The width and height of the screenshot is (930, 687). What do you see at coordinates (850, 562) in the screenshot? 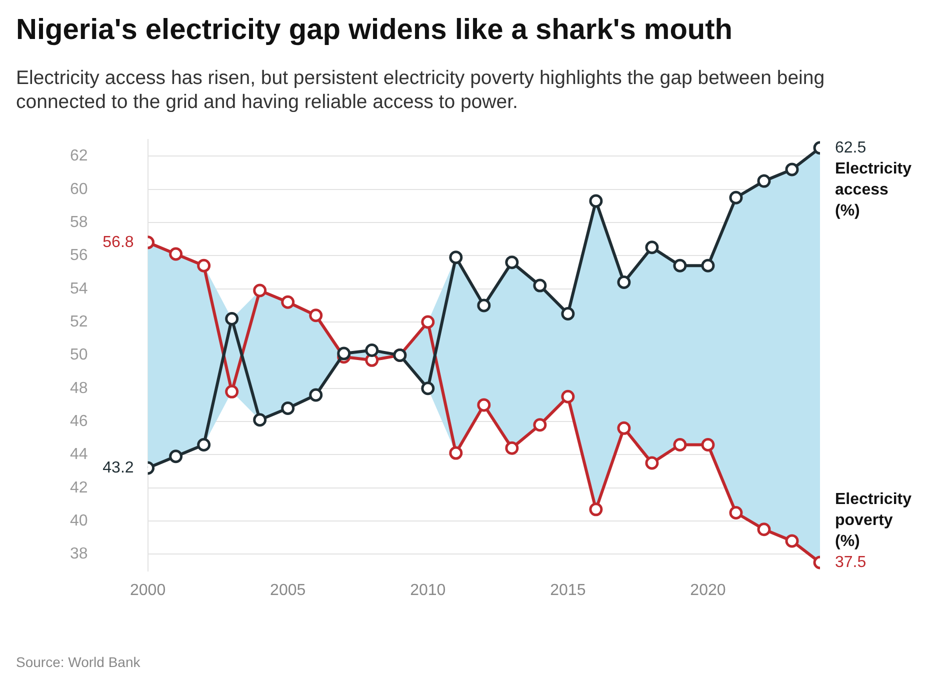
I see `data-label: 37.5` at bounding box center [850, 562].